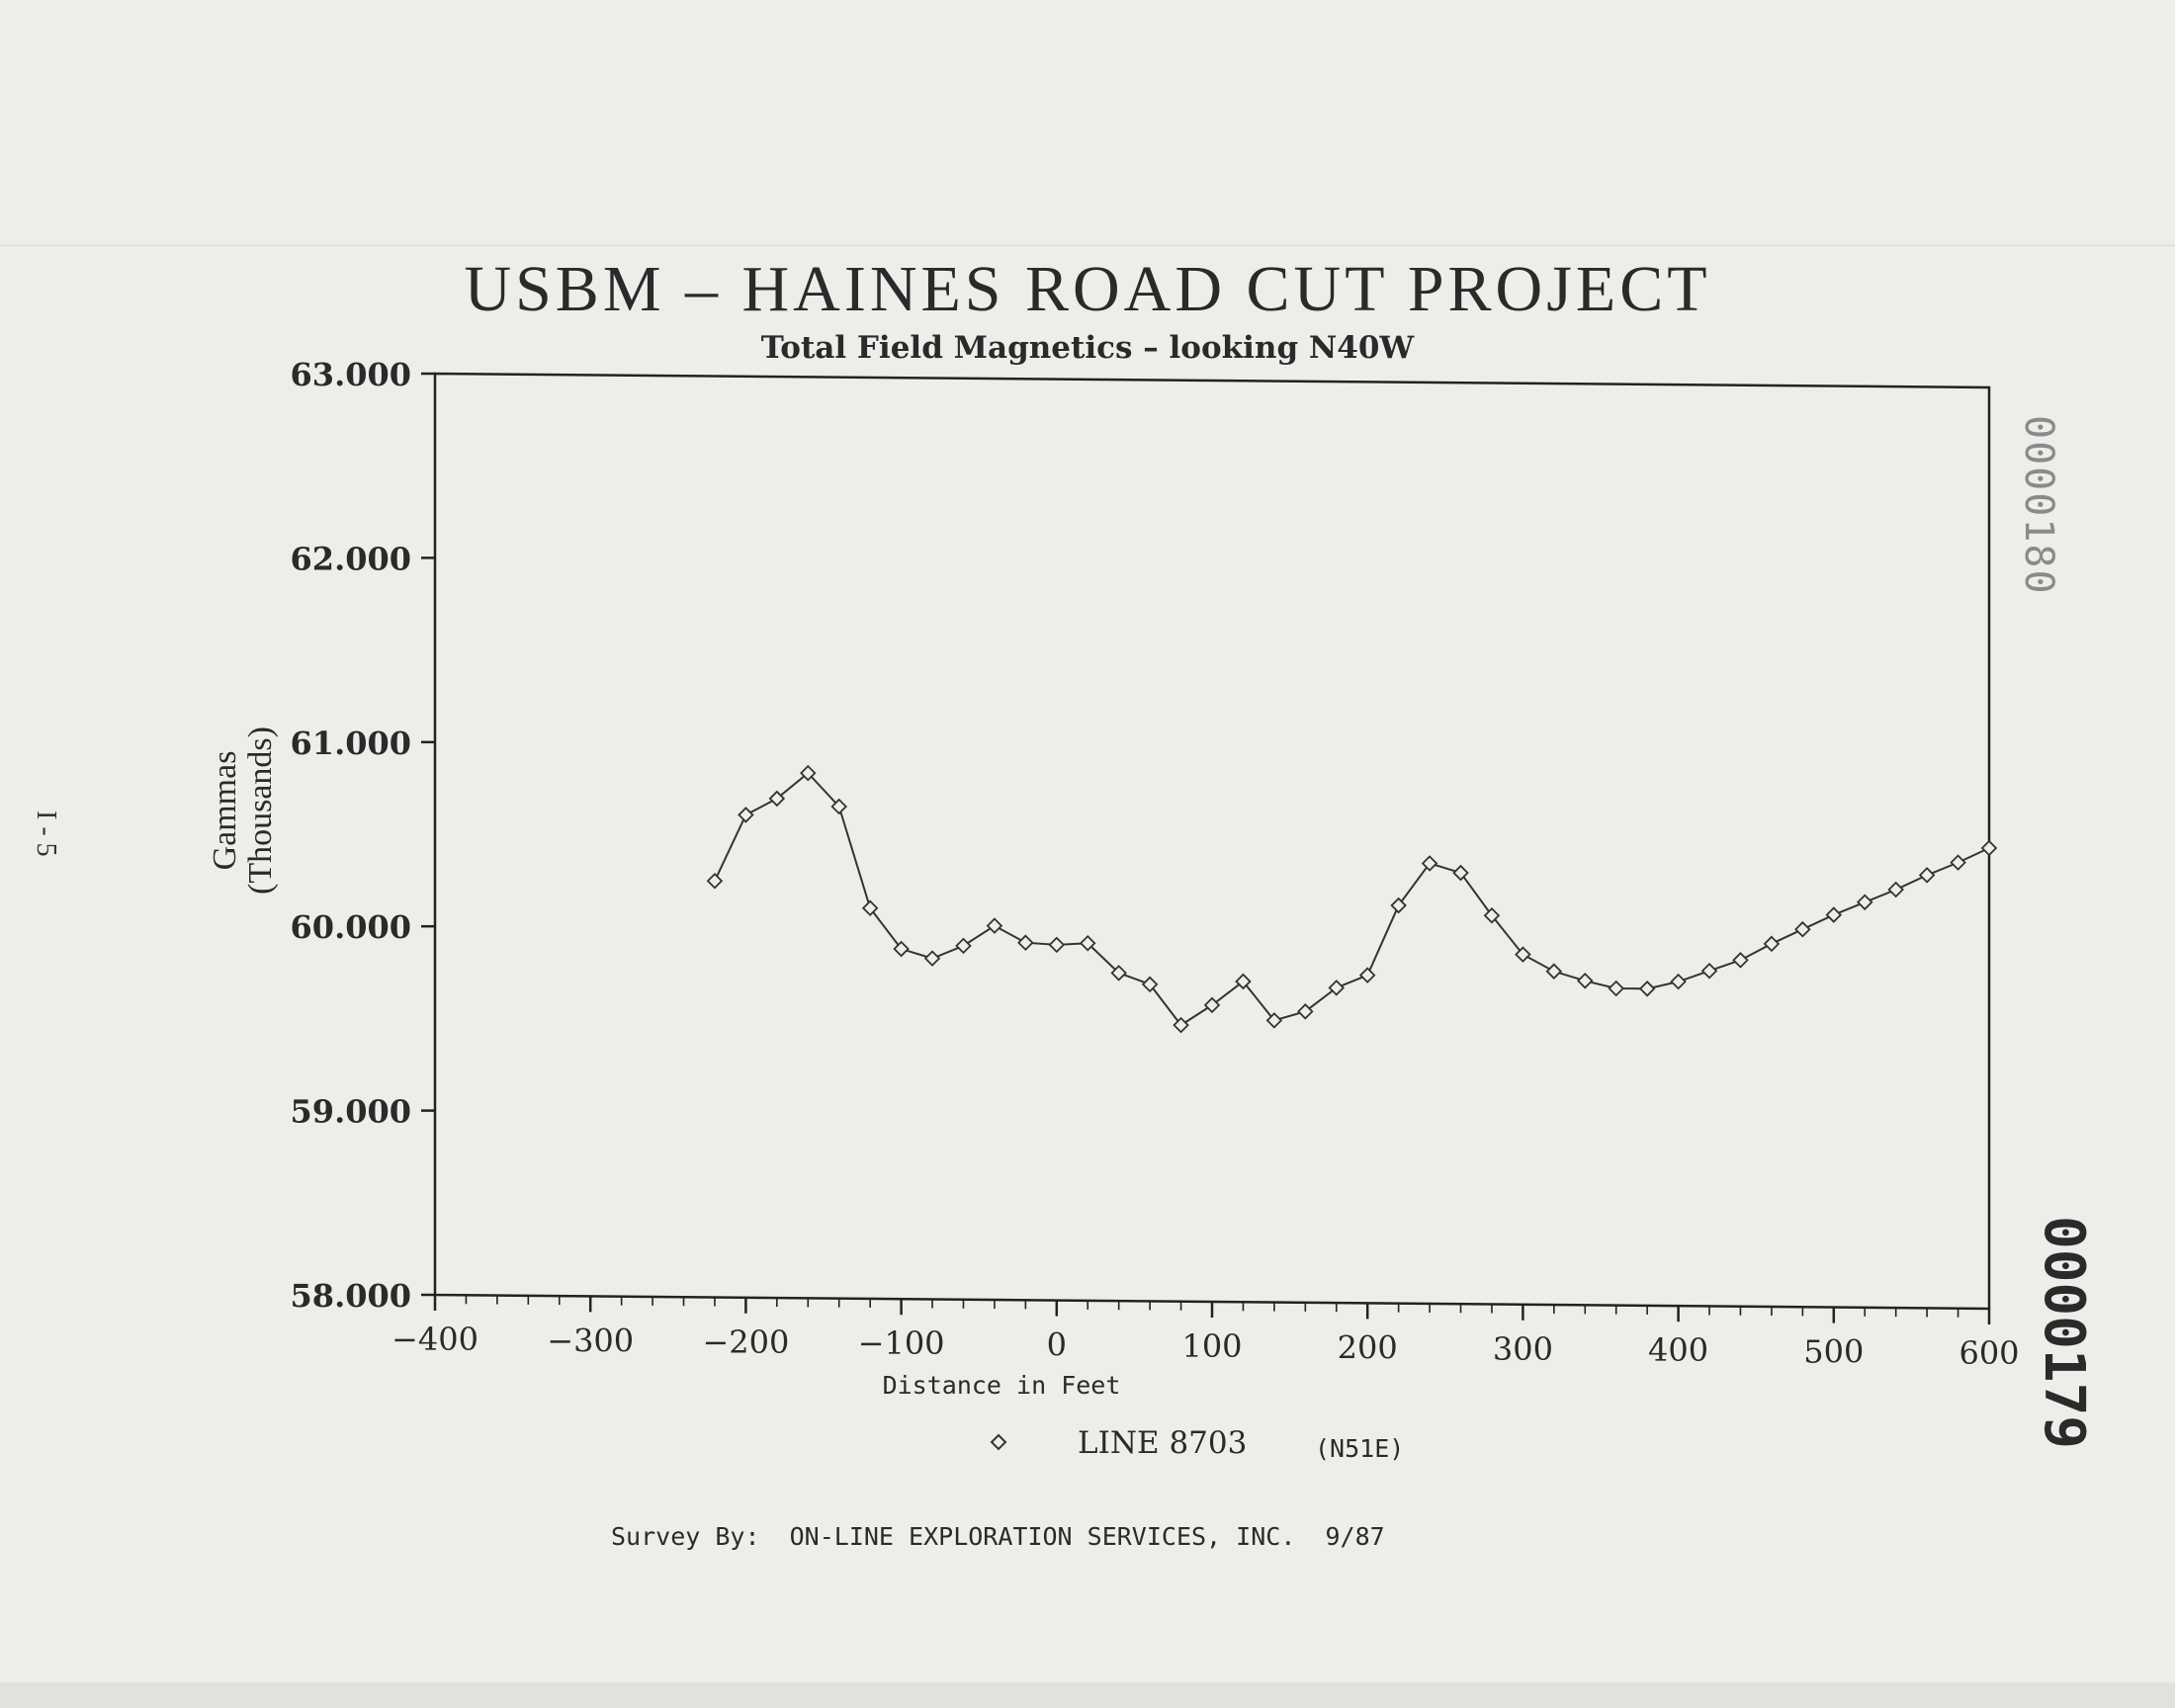 This screenshot has width=2175, height=1708. I want to click on page-number: I - 5, so click(46, 834).